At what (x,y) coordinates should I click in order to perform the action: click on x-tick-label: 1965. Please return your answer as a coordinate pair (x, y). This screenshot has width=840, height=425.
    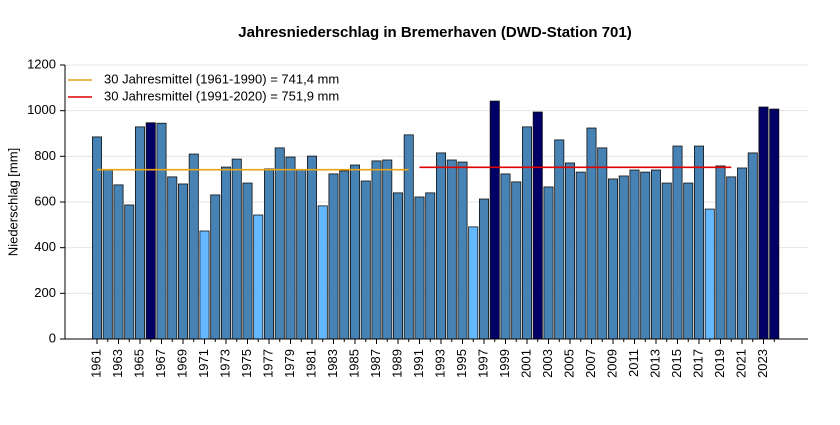
    Looking at the image, I should click on (138, 363).